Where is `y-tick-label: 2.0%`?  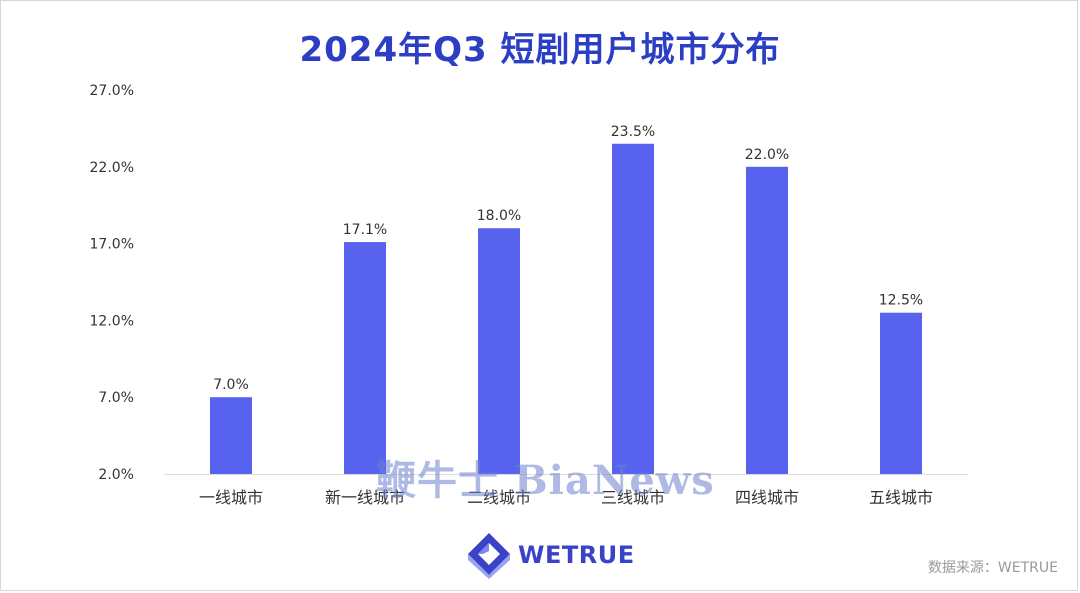
y-tick-label: 2.0% is located at coordinates (116, 475).